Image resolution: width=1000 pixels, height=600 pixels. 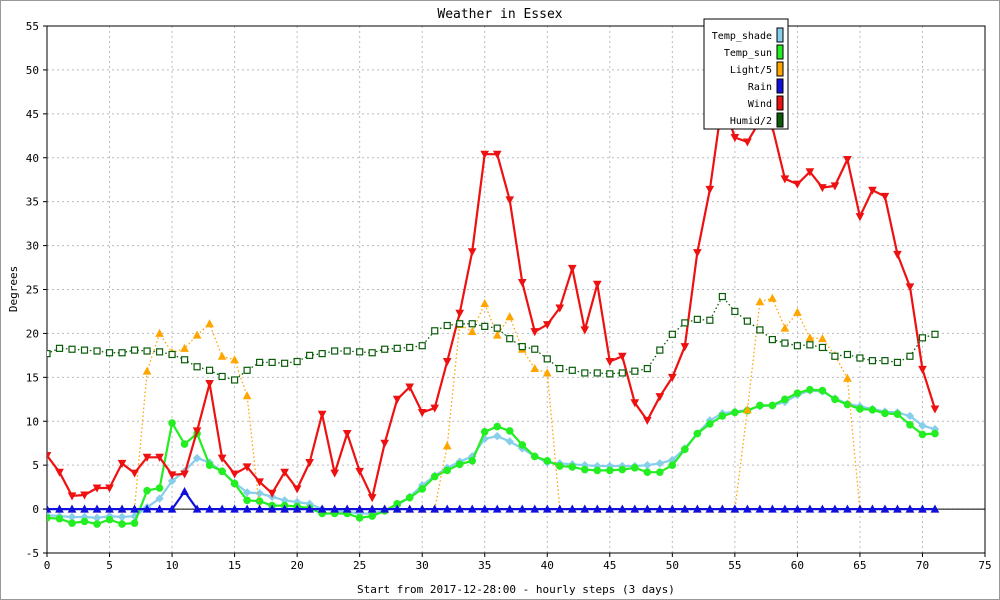 I want to click on series-humid-2-clip, so click(x=493, y=338).